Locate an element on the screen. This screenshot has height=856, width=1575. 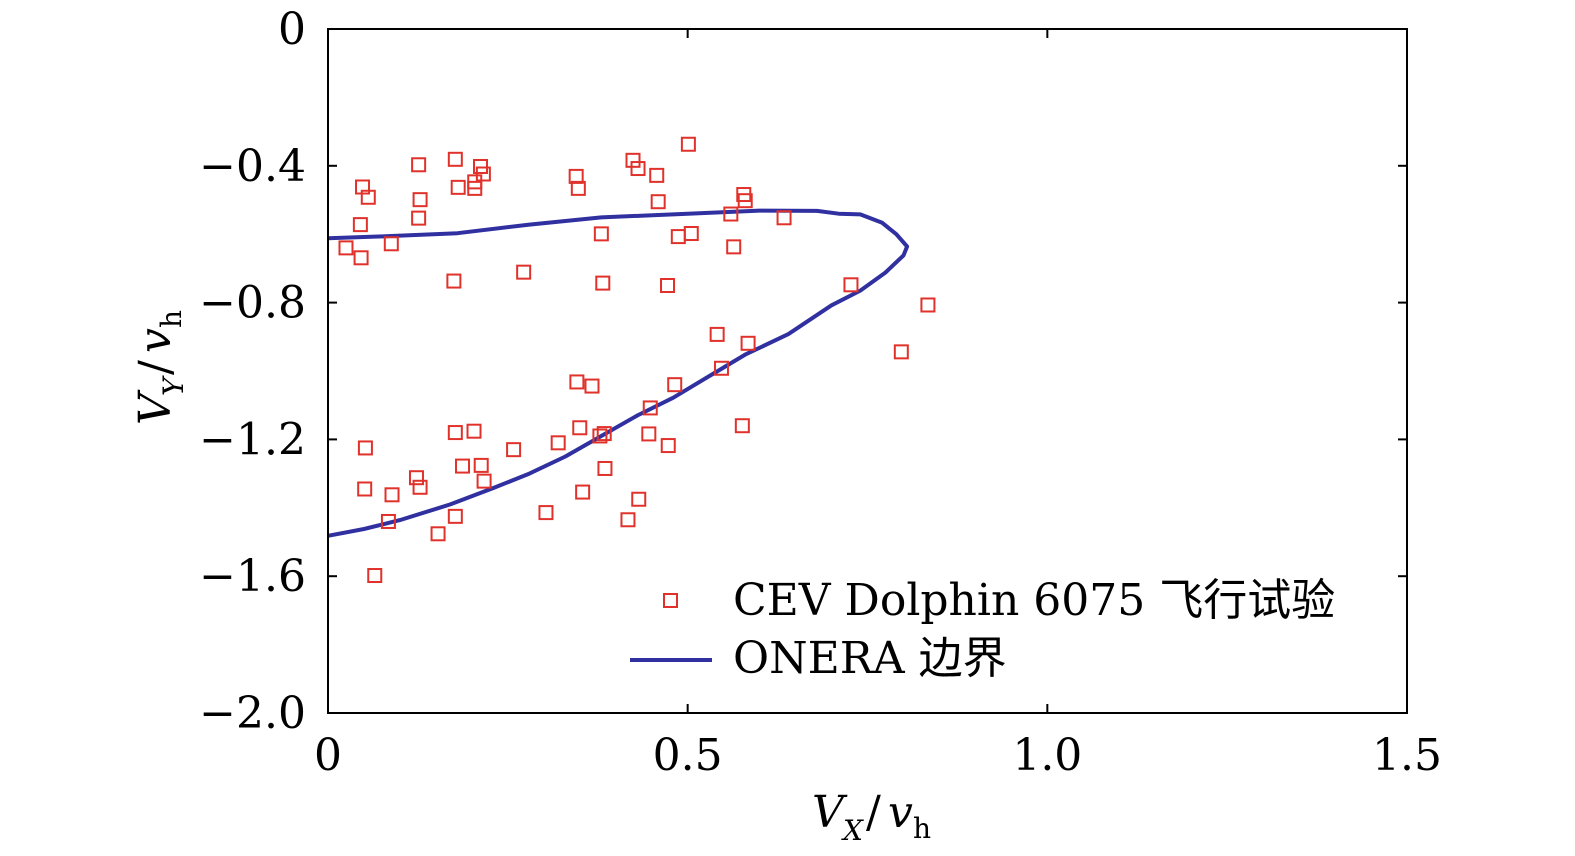
y-axis-label-denom-sub: h is located at coordinates (171, 319).